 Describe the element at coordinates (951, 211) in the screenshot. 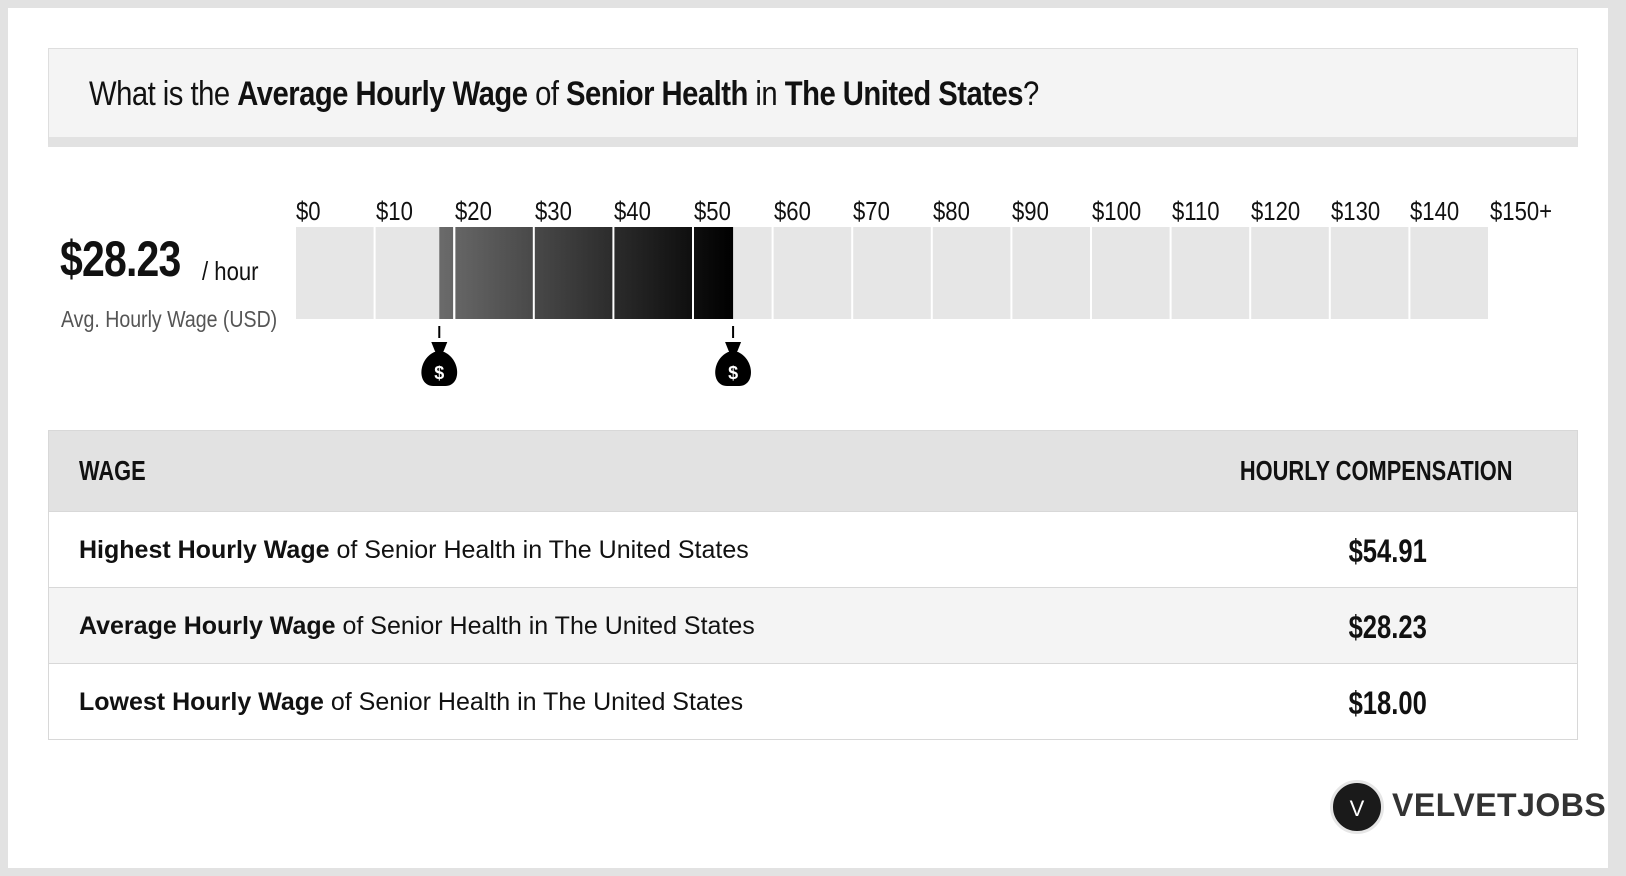

I see `tick-label: $80` at that location.